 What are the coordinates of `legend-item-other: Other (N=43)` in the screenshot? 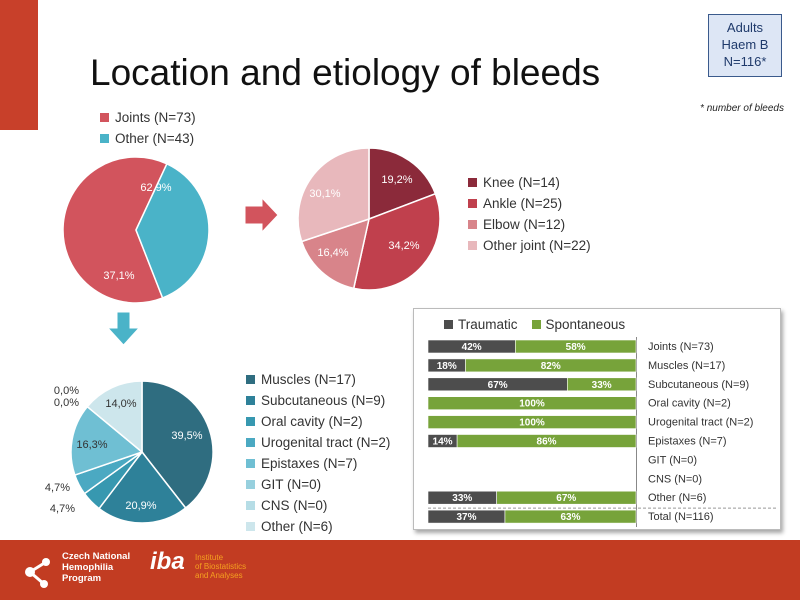 It's located at (148, 138).